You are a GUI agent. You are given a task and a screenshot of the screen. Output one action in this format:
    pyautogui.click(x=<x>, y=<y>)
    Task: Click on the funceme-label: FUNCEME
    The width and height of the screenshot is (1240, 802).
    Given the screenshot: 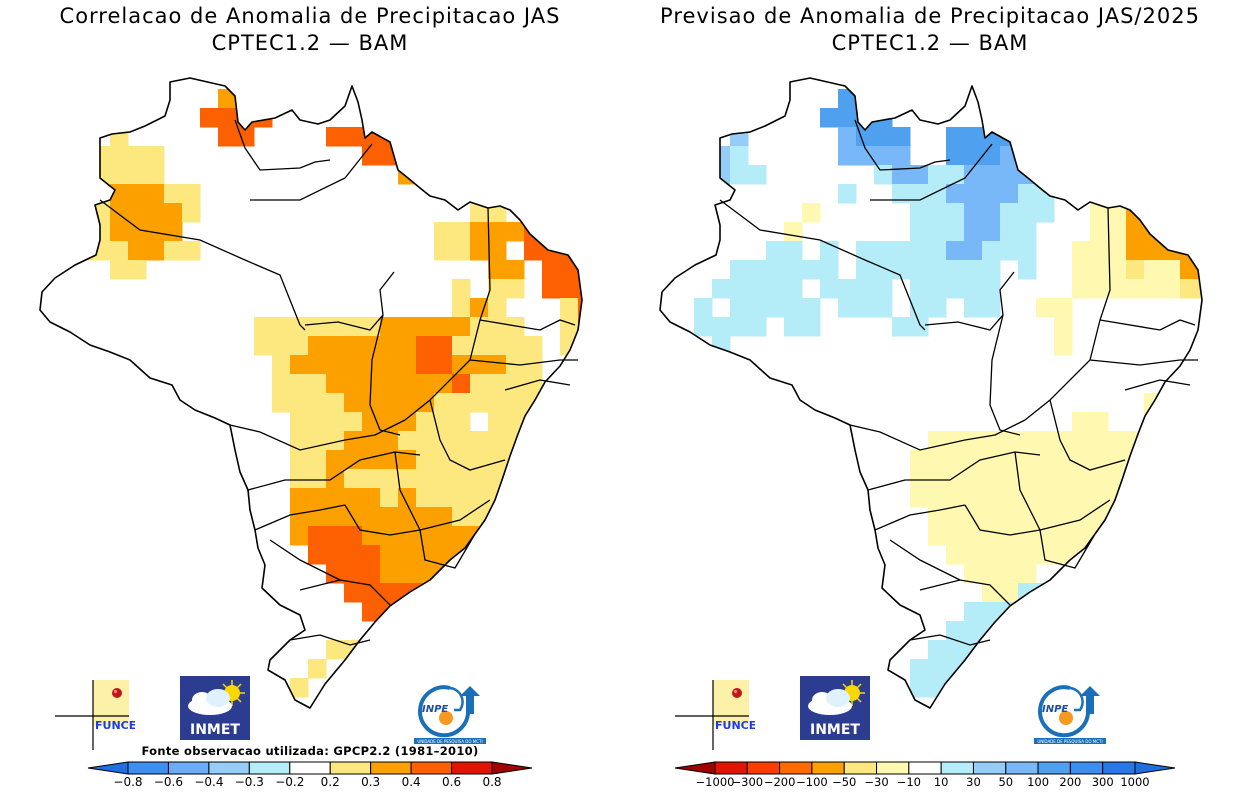 What is the action you would take?
    pyautogui.click(x=115, y=725)
    